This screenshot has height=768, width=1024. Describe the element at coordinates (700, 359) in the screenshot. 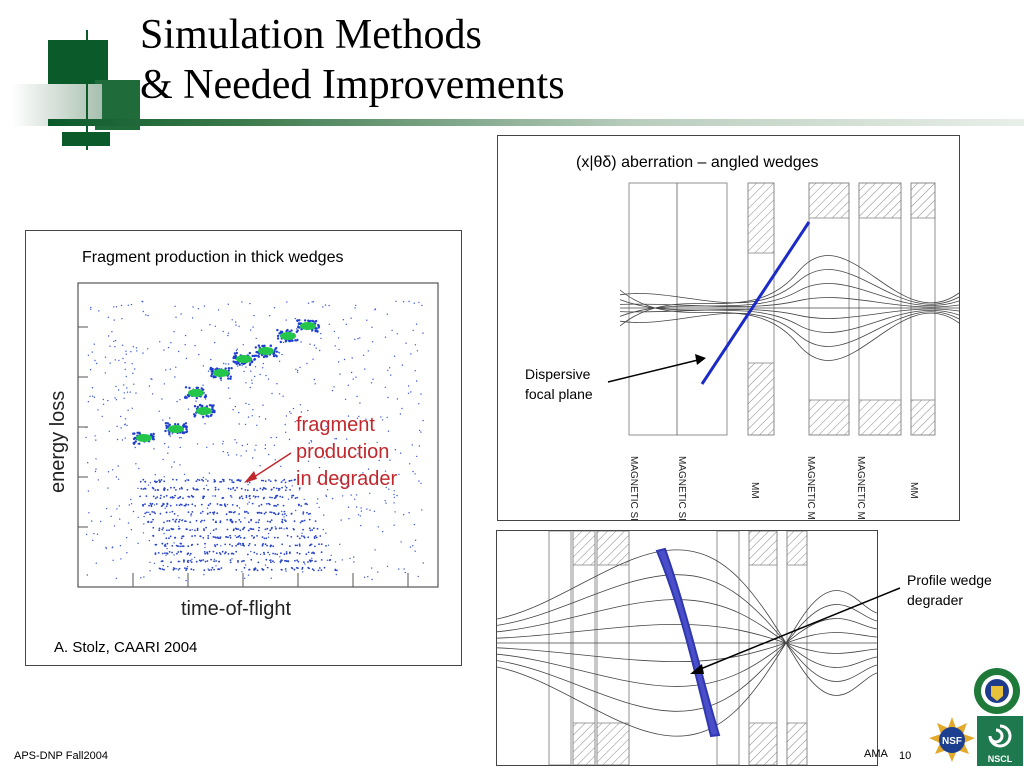

I see `focal-plane-arrowhead` at that location.